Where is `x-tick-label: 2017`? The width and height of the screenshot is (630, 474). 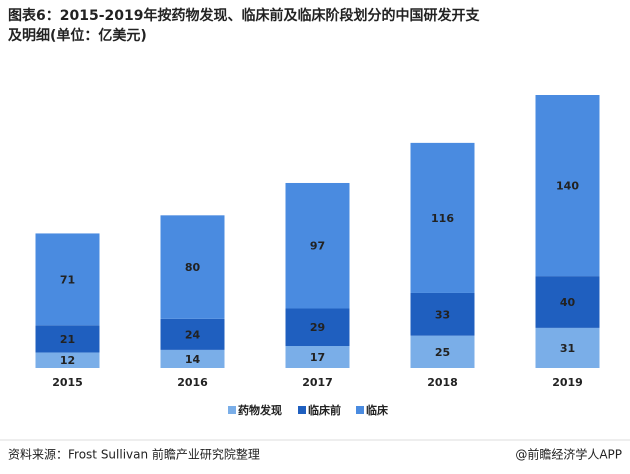 x-tick-label: 2017 is located at coordinates (317, 382).